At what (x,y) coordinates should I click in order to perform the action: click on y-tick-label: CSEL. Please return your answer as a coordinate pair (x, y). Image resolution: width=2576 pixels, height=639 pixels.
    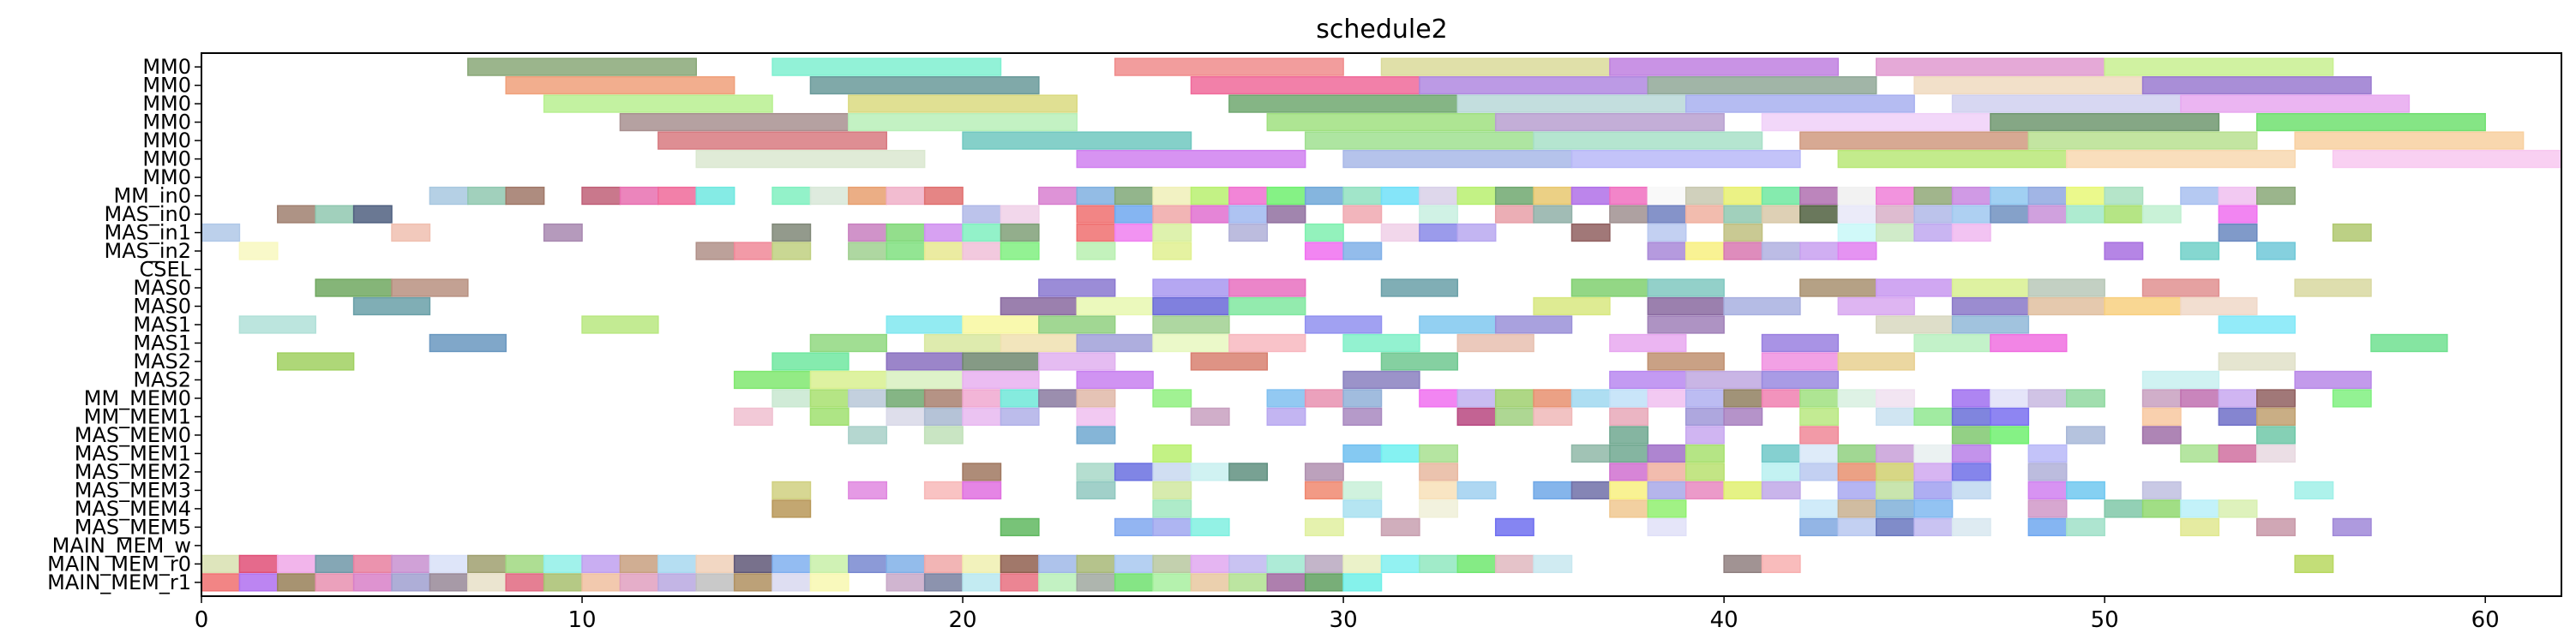
    Looking at the image, I should click on (165, 270).